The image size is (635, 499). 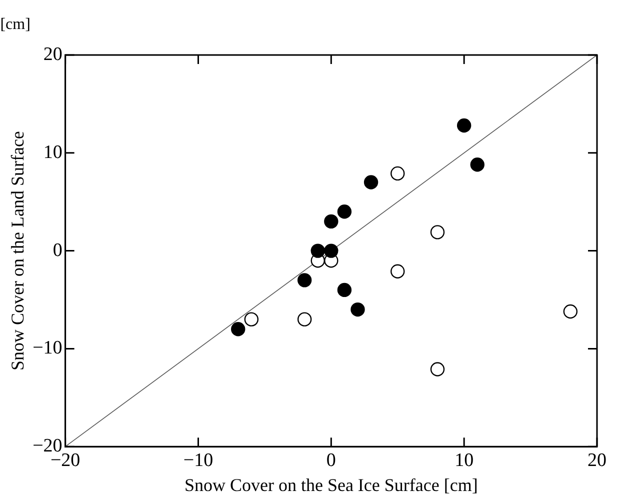 What do you see at coordinates (464, 460) in the screenshot?
I see `x-tick-label: 10` at bounding box center [464, 460].